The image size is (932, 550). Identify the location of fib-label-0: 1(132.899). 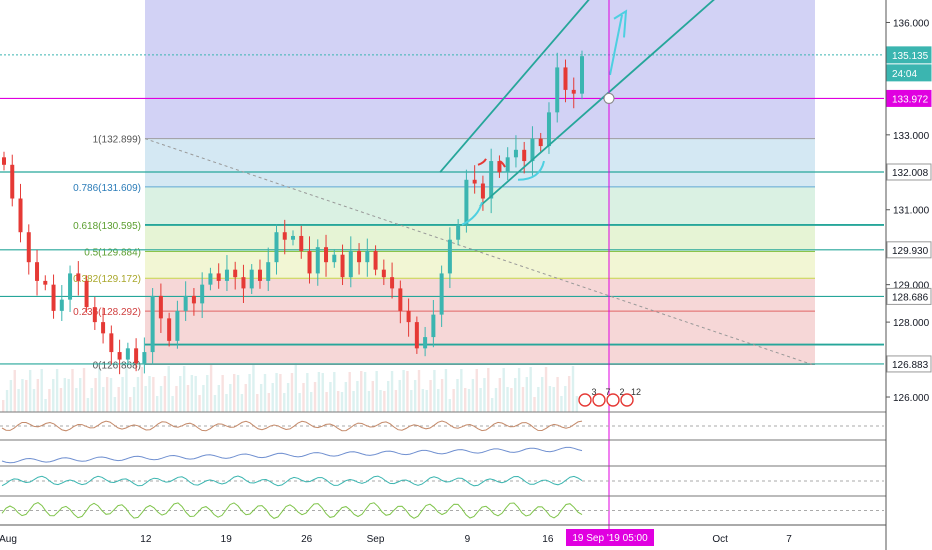
(117, 140).